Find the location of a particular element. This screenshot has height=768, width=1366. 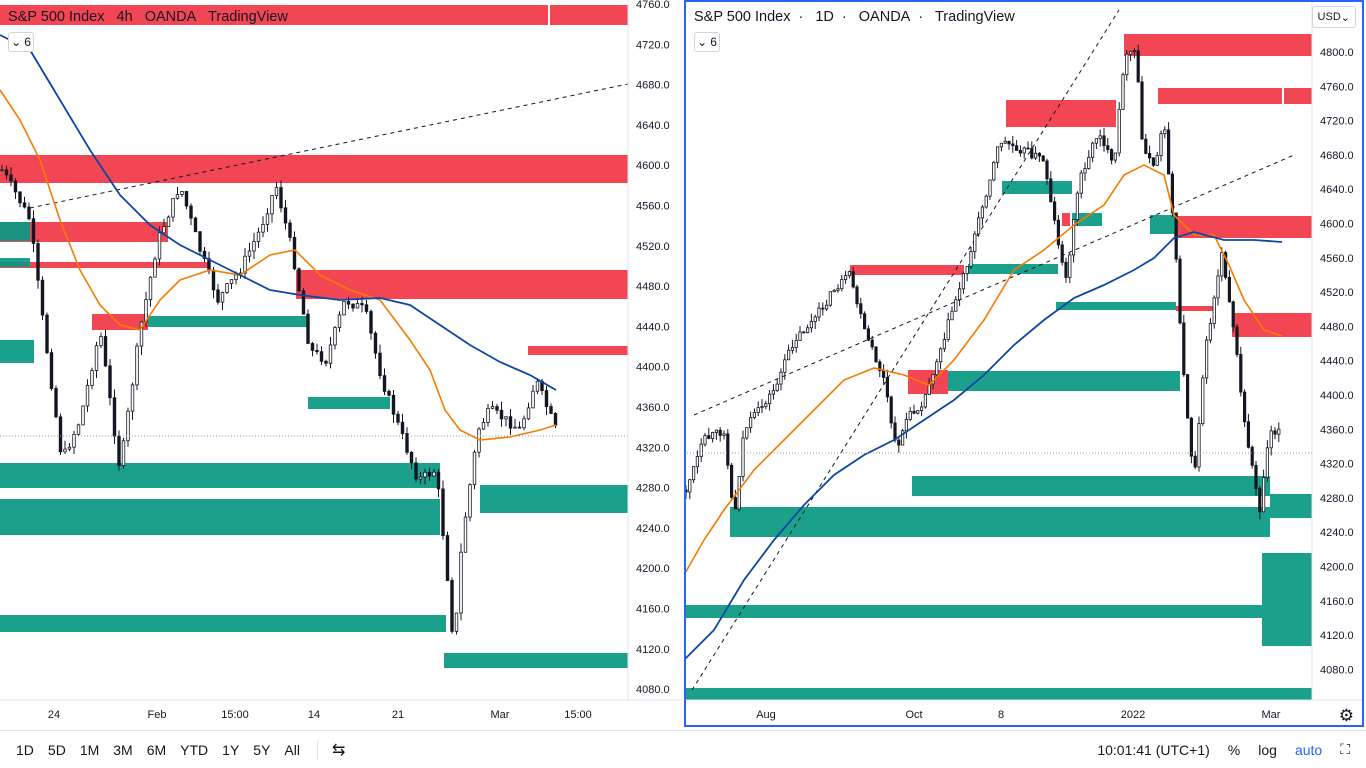

right-toolbar-group: 10:01:41 (UTC+1) % log auto ⛶ is located at coordinates (1223, 749).